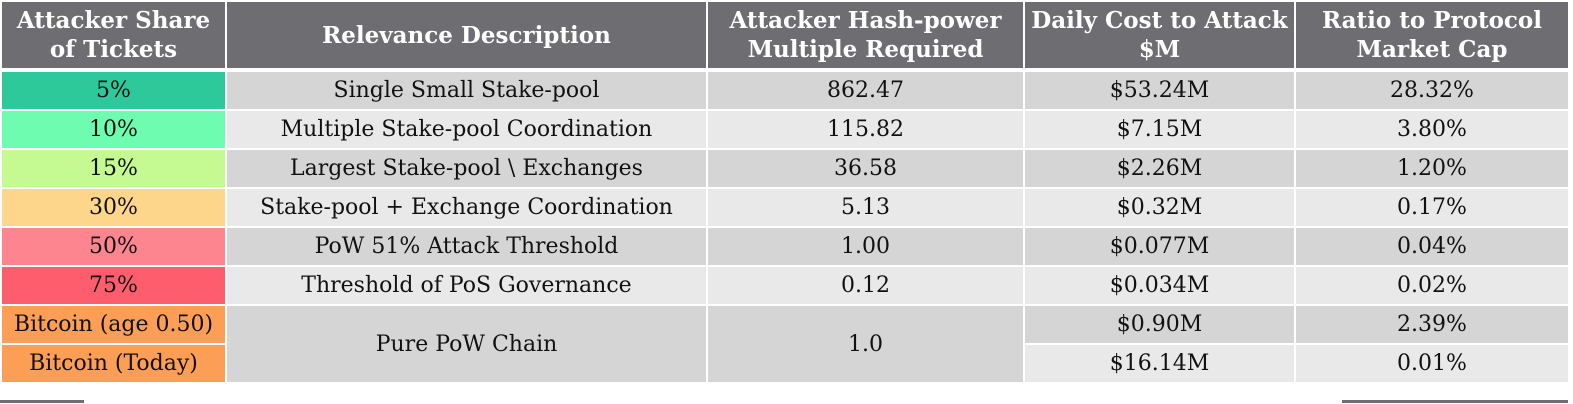 This screenshot has width=1573, height=404. What do you see at coordinates (1432, 129) in the screenshot?
I see `ratio-cell: 3.80%` at bounding box center [1432, 129].